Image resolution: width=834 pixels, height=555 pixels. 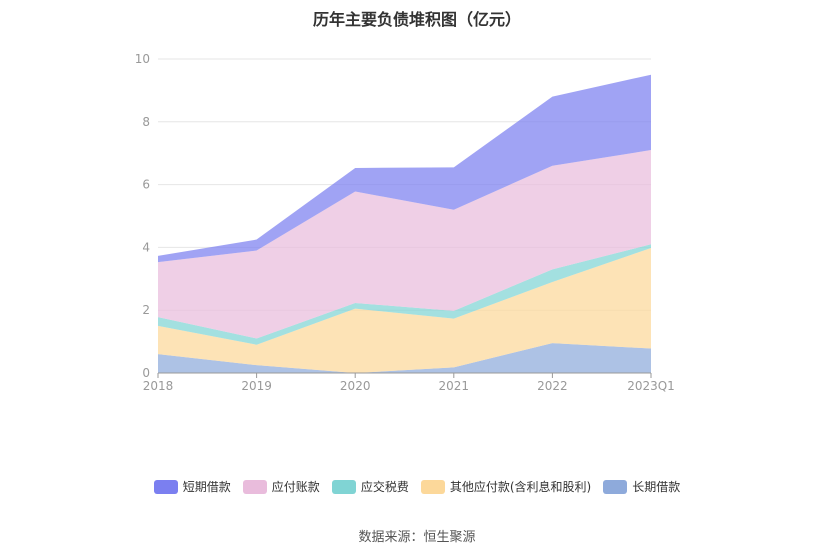 I want to click on x-tick-label: 2021, so click(x=454, y=386).